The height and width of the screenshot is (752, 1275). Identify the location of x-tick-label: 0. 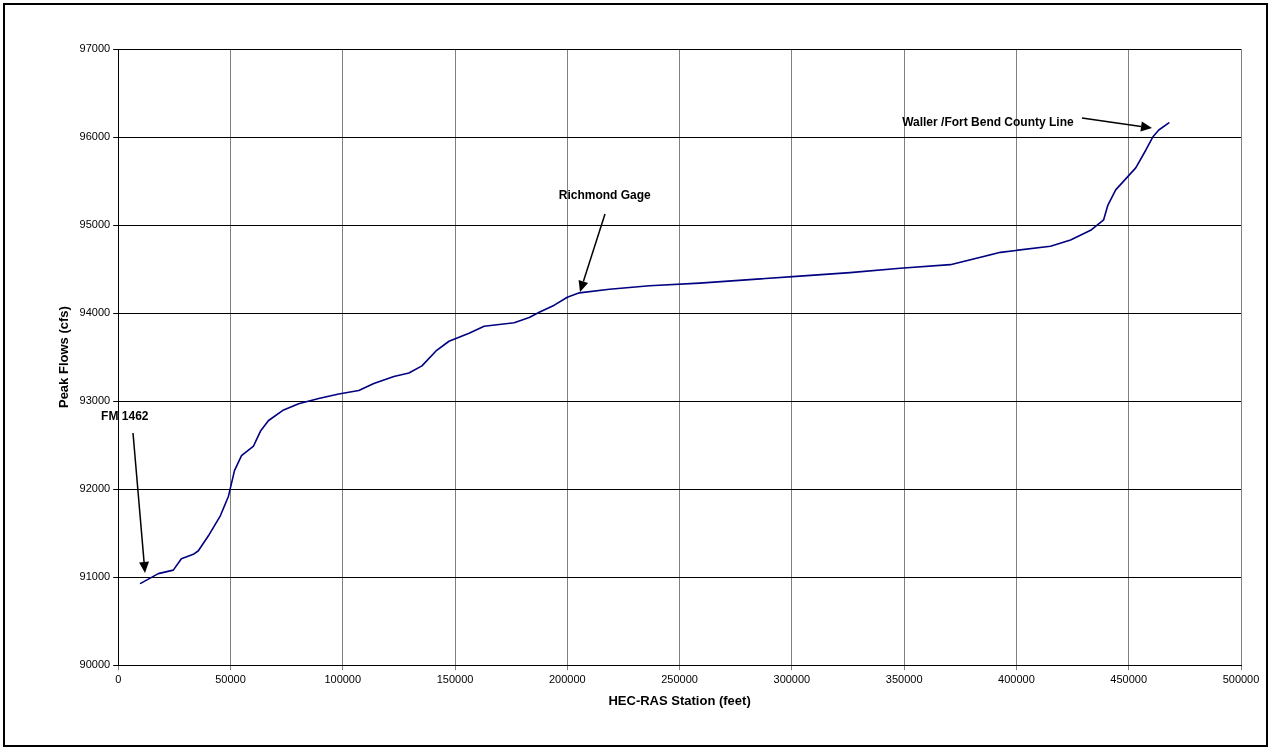
(118, 678).